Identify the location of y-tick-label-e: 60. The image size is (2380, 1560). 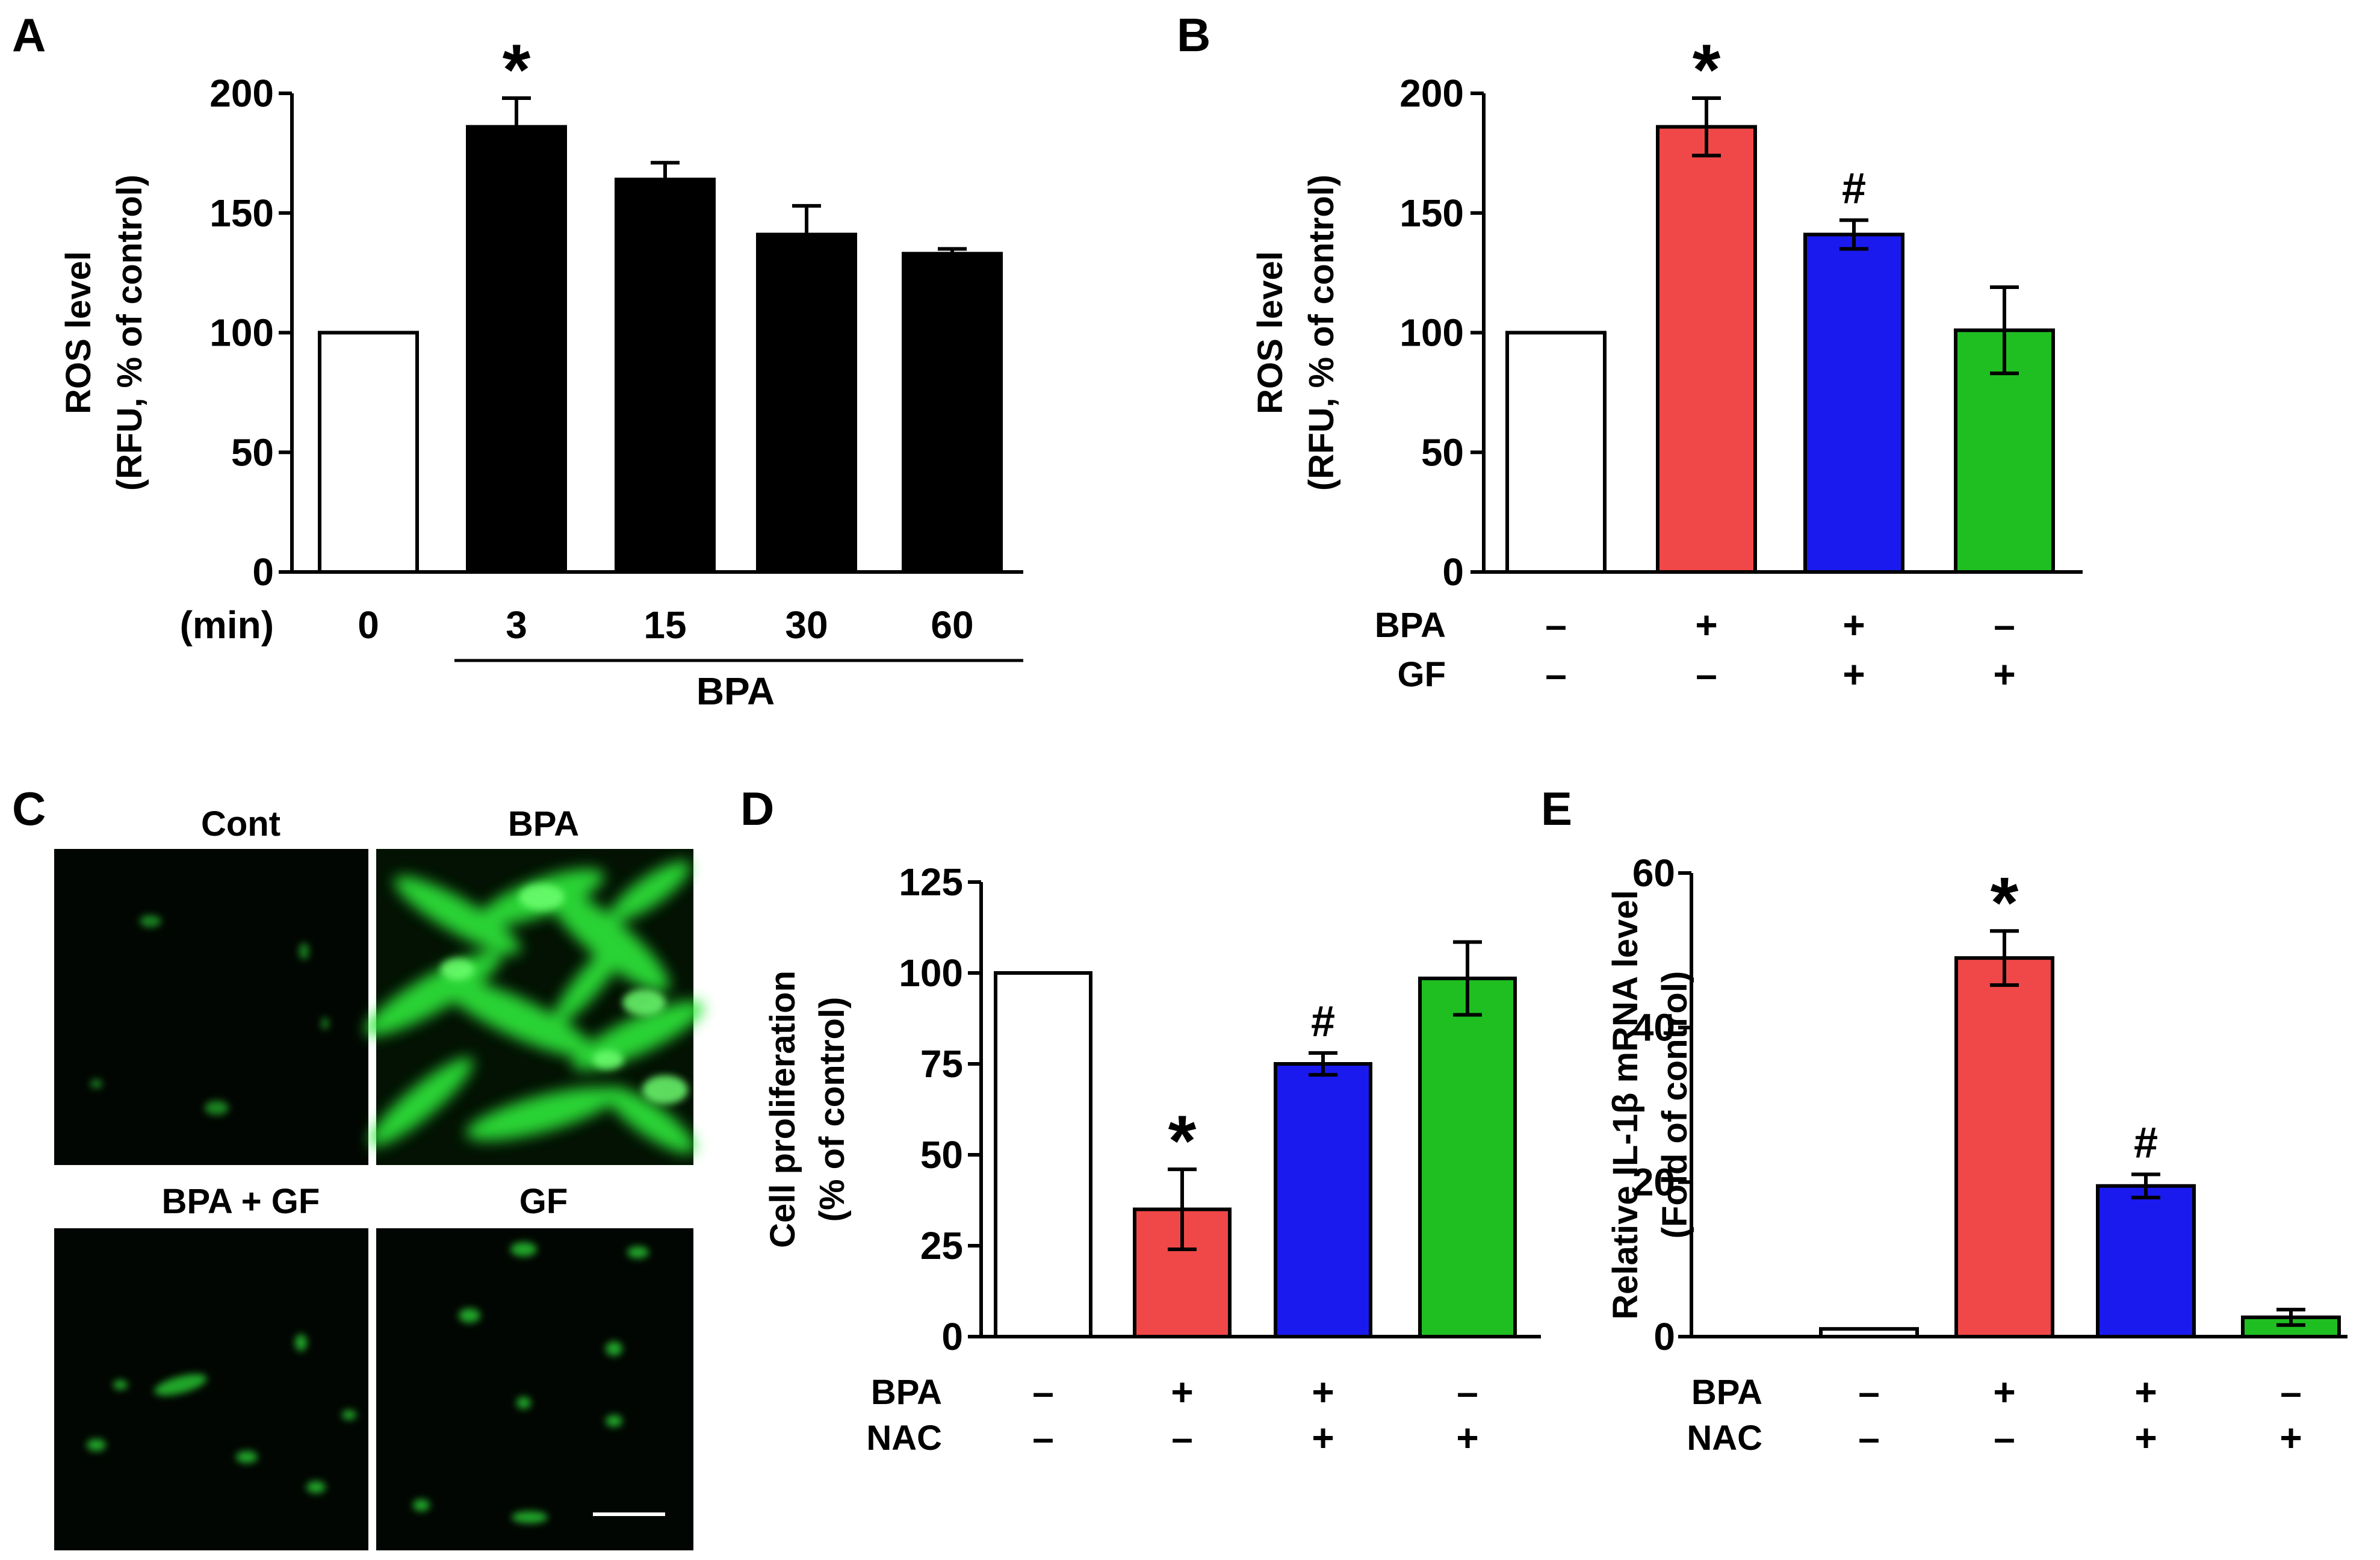
(1653, 873).